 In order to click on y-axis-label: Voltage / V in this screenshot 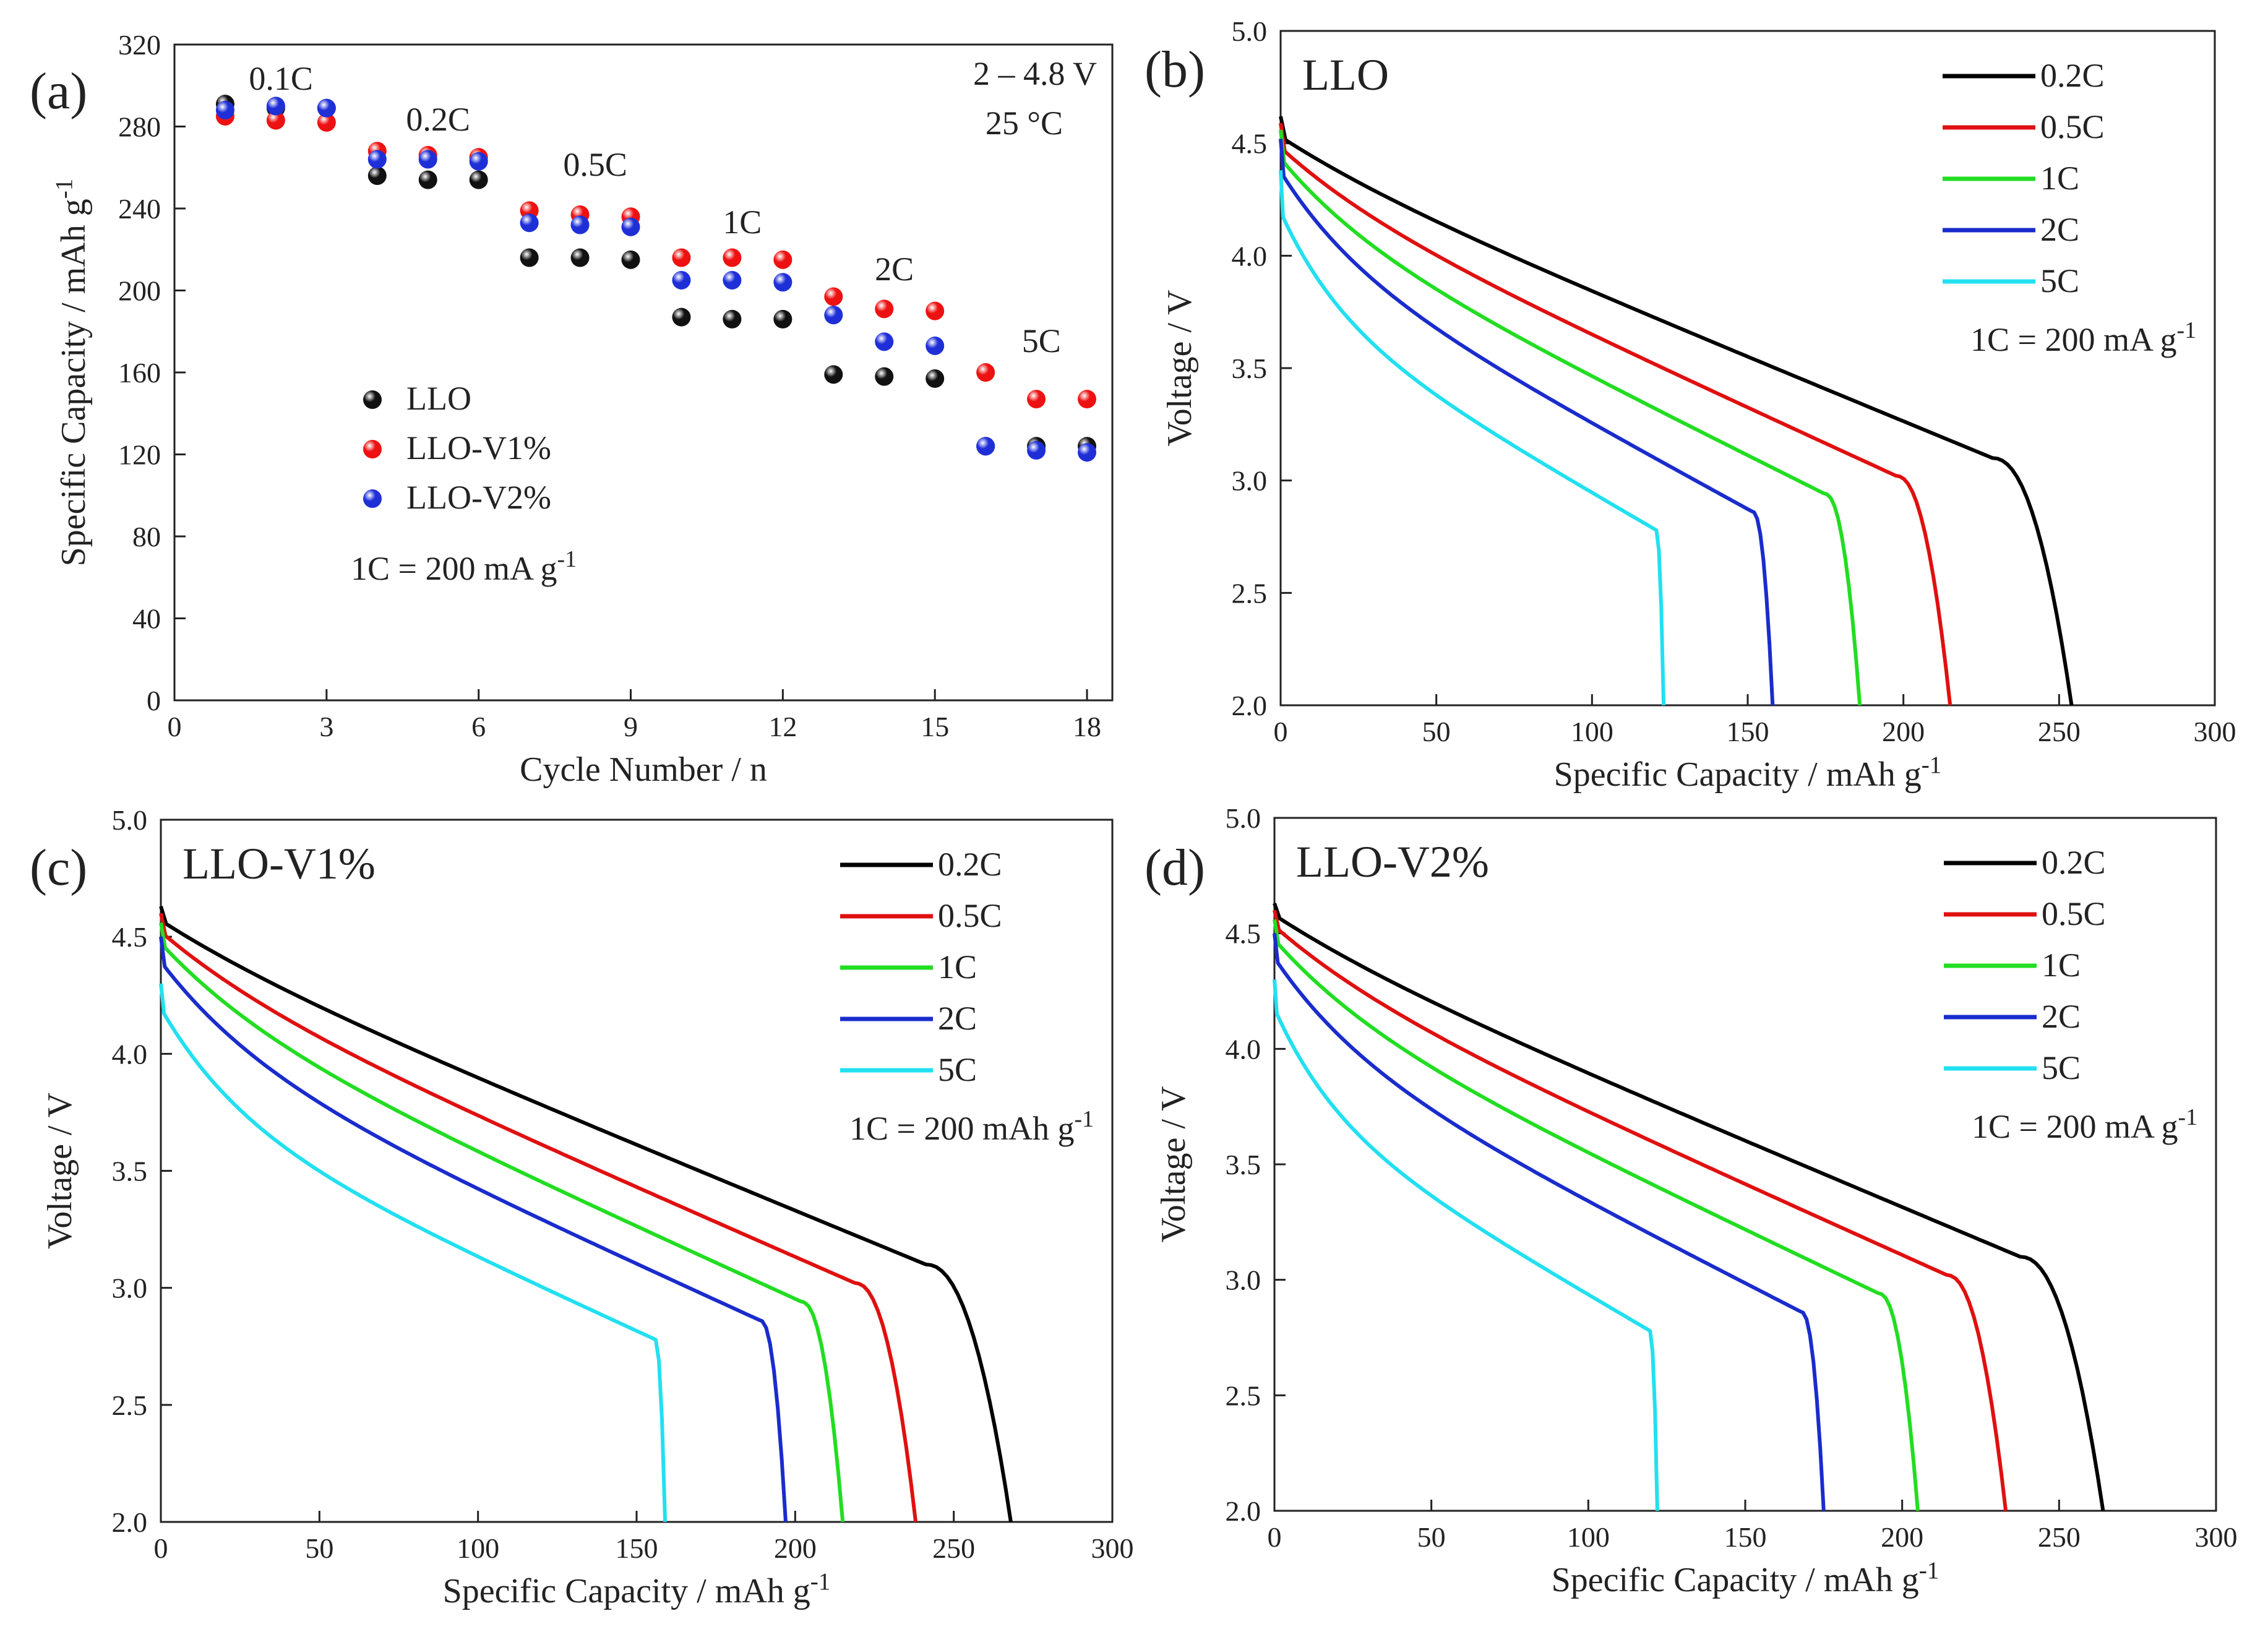, I will do `click(1173, 1164)`.